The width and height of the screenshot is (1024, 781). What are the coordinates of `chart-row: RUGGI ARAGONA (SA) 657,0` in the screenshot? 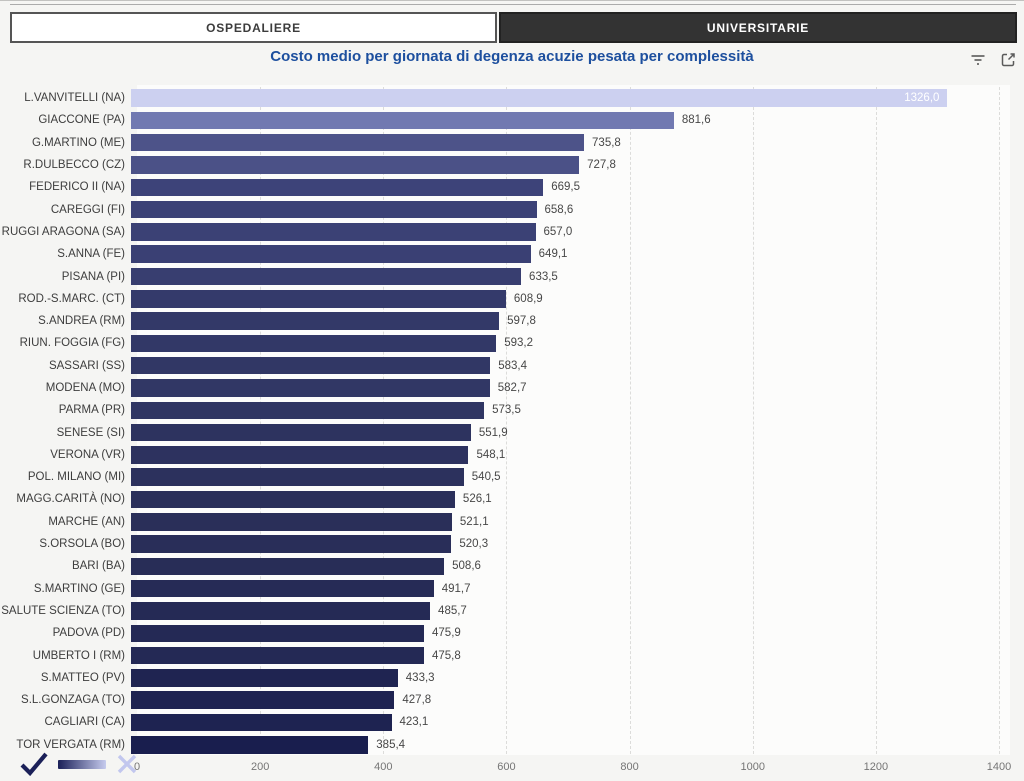 It's located at (512, 232).